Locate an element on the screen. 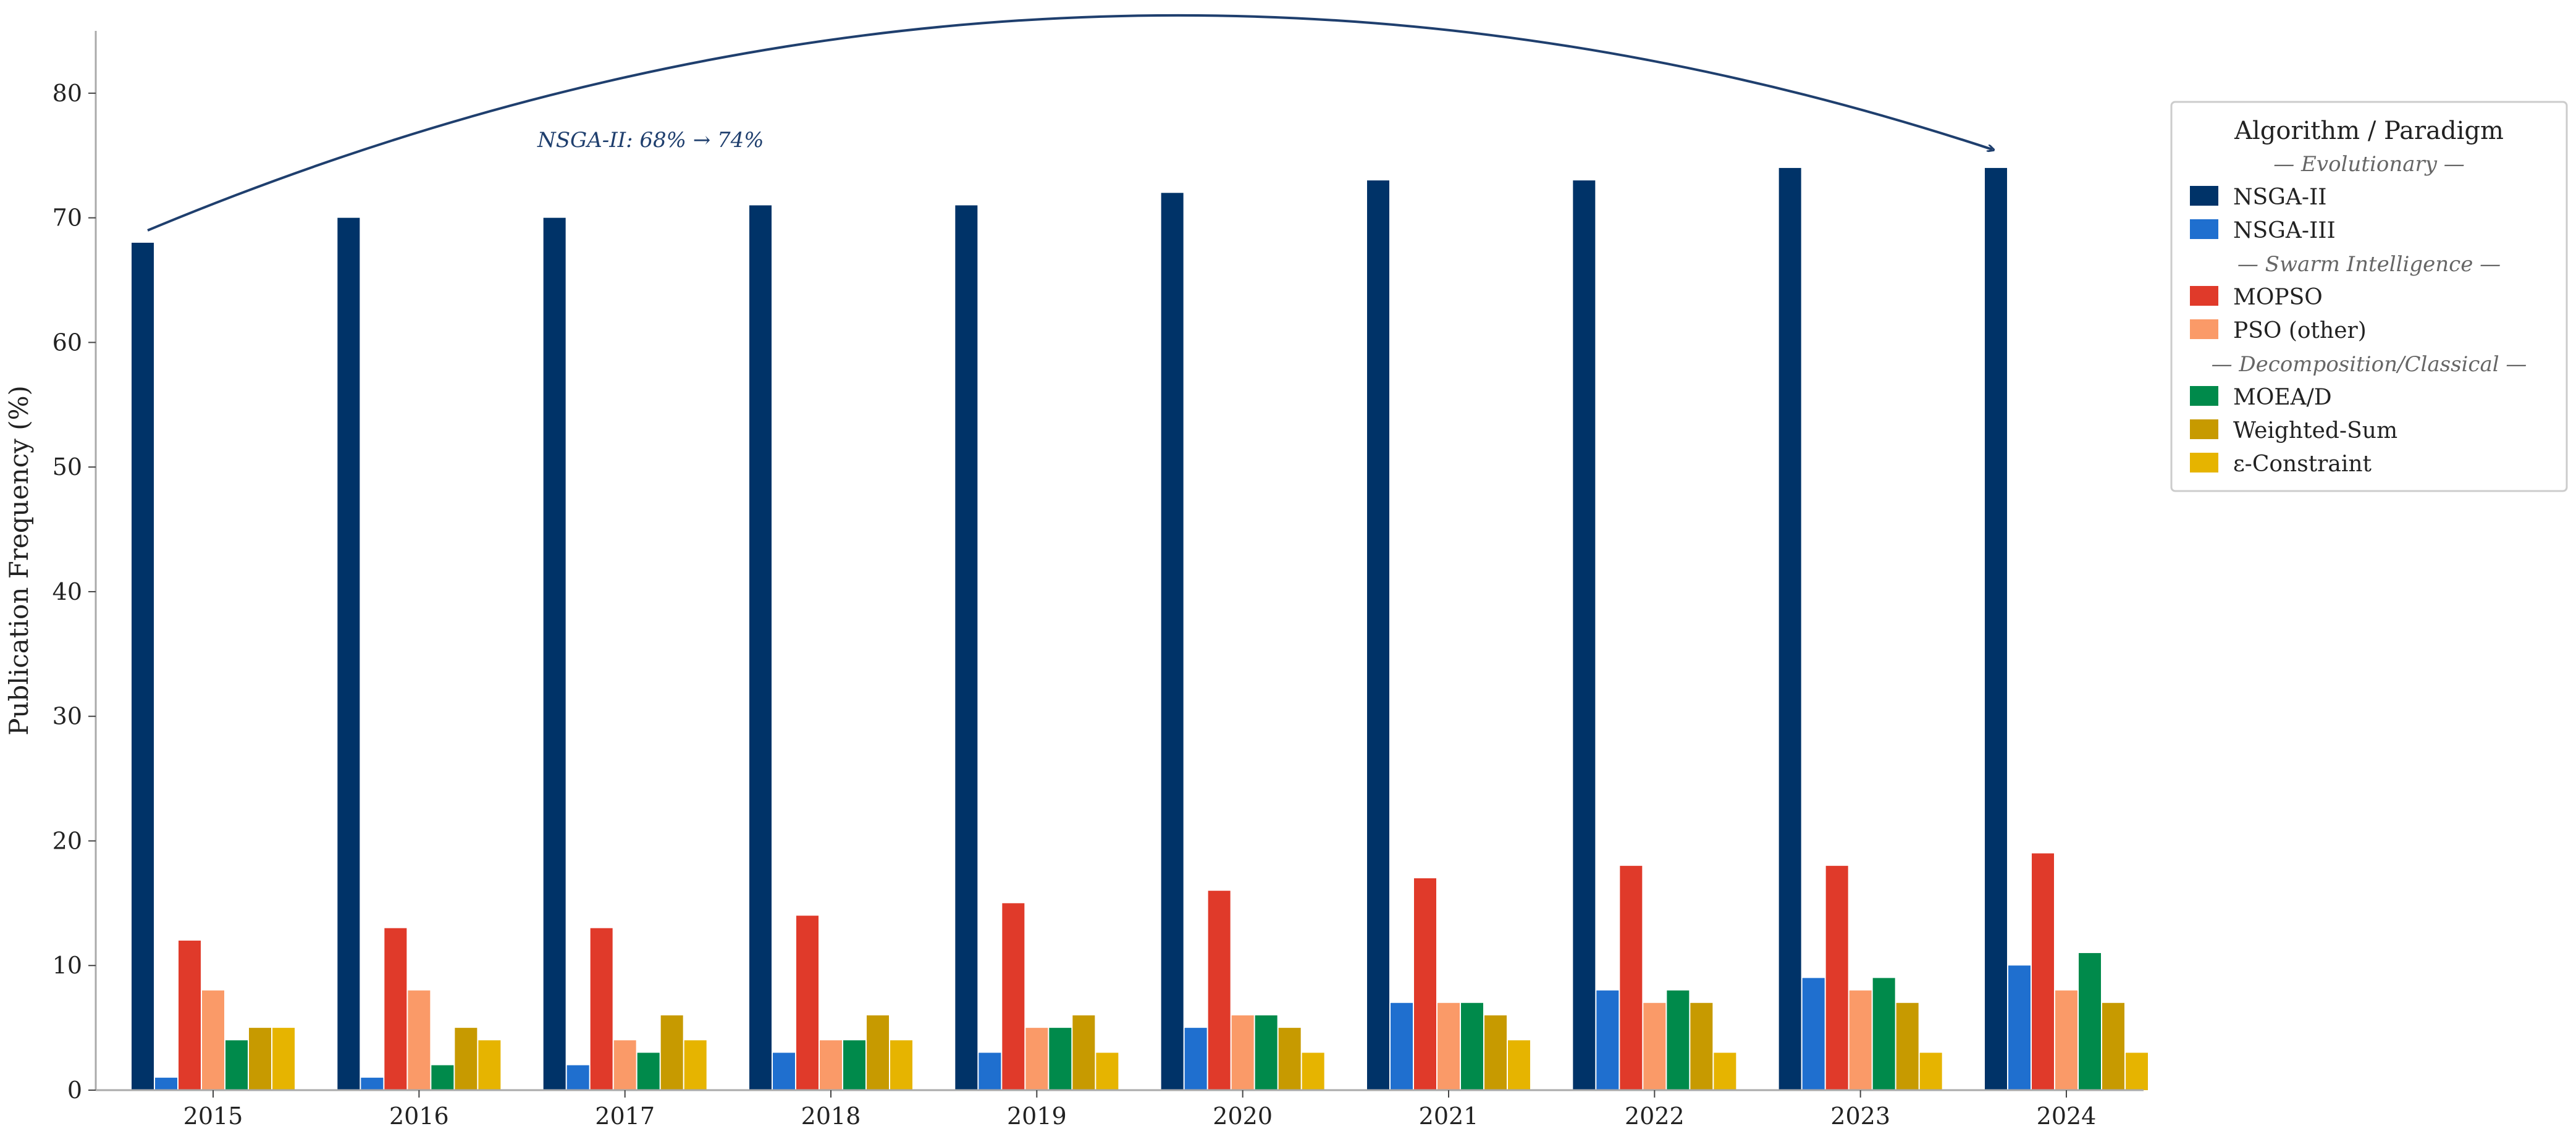  legend-label-nsga-ii: NSGA-II is located at coordinates (2280, 197).